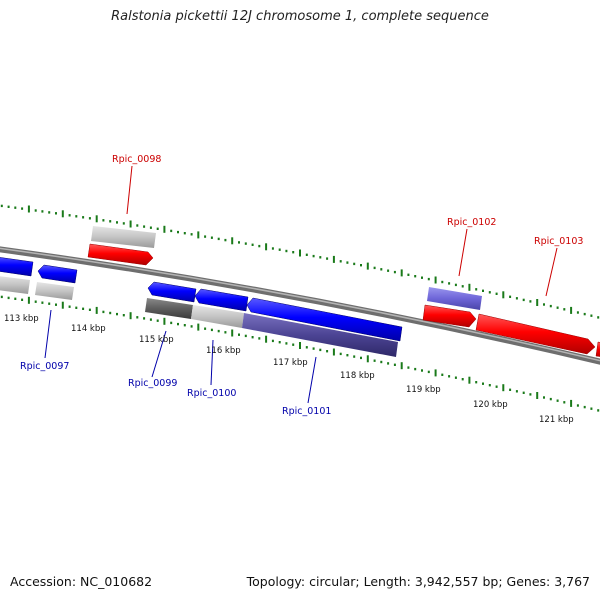 The height and width of the screenshot is (600, 600). Describe the element at coordinates (558, 241) in the screenshot. I see `gene-label-rpic-0103: Rpic_0103` at that location.